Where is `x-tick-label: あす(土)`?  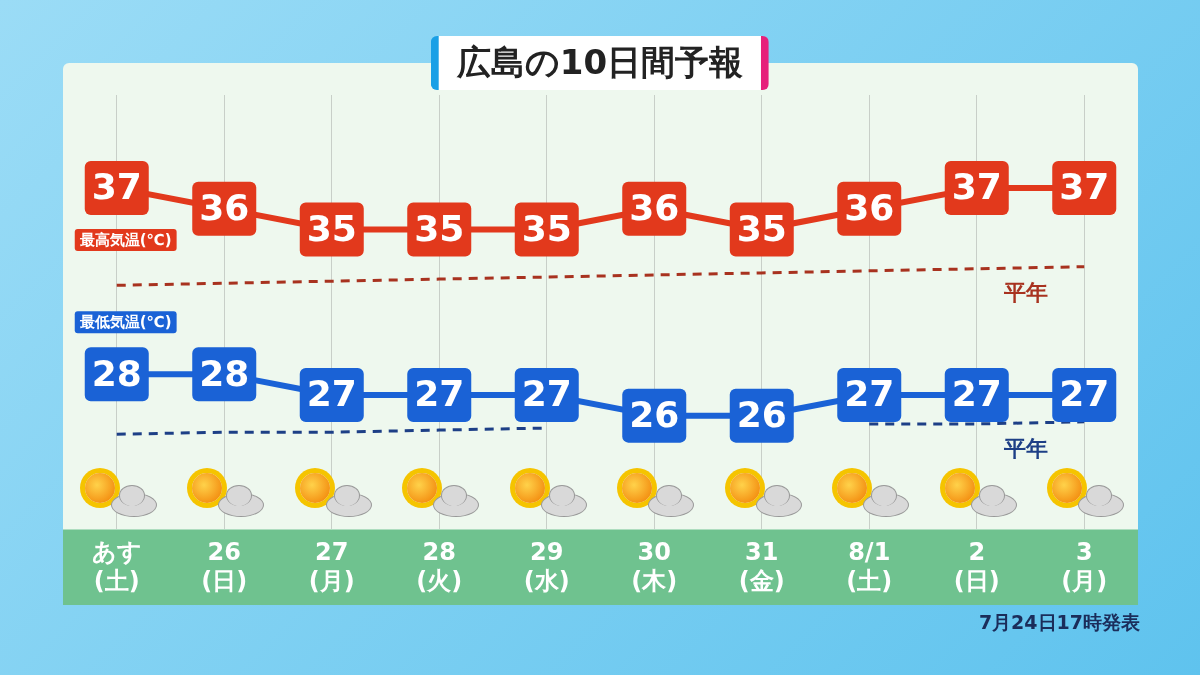
x-tick-label: あす(土) is located at coordinates (116, 566).